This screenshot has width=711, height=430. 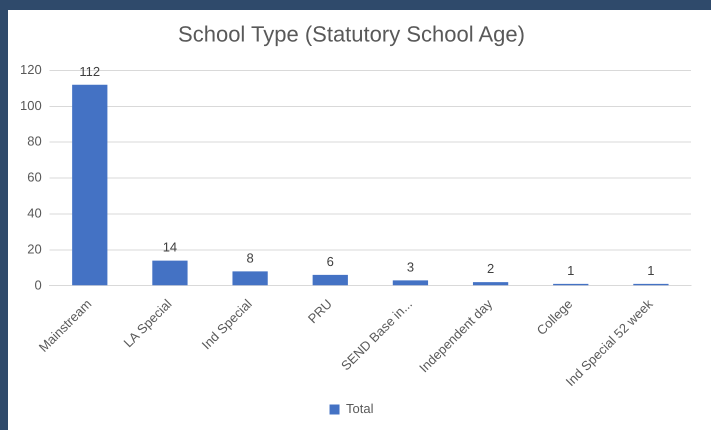 I want to click on y-tick-label: 40, so click(x=34, y=213).